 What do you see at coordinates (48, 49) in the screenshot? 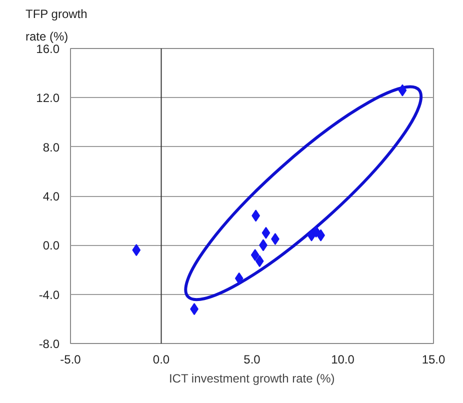
I see `y-tick-label: 16.0` at bounding box center [48, 49].